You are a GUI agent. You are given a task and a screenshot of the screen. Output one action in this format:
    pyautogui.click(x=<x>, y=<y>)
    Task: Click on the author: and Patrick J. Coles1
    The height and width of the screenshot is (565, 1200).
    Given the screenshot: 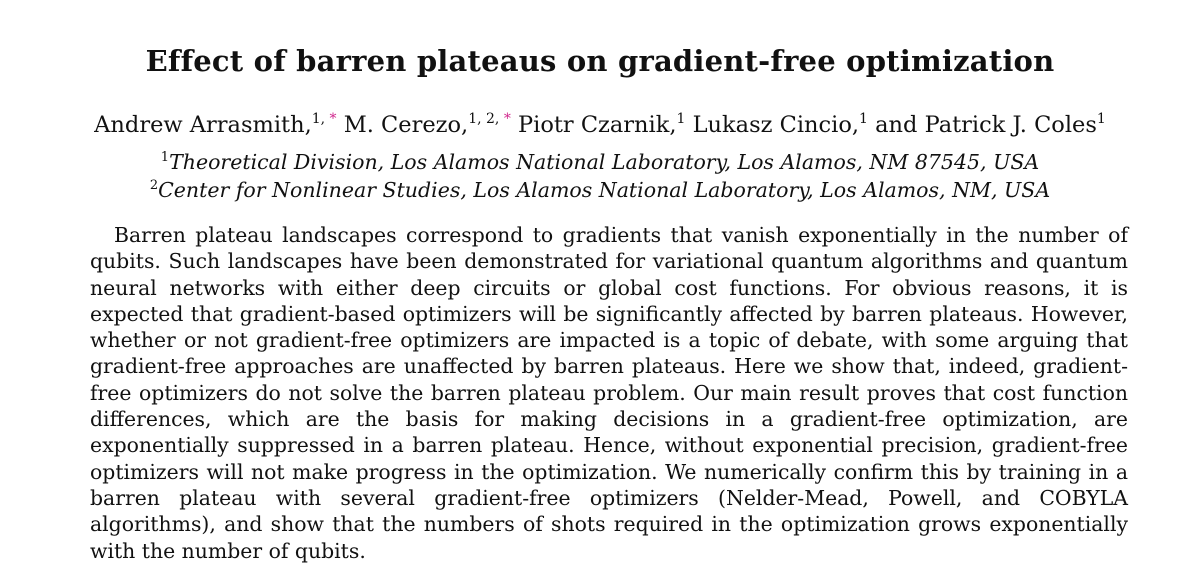 What is the action you would take?
    pyautogui.click(x=990, y=125)
    